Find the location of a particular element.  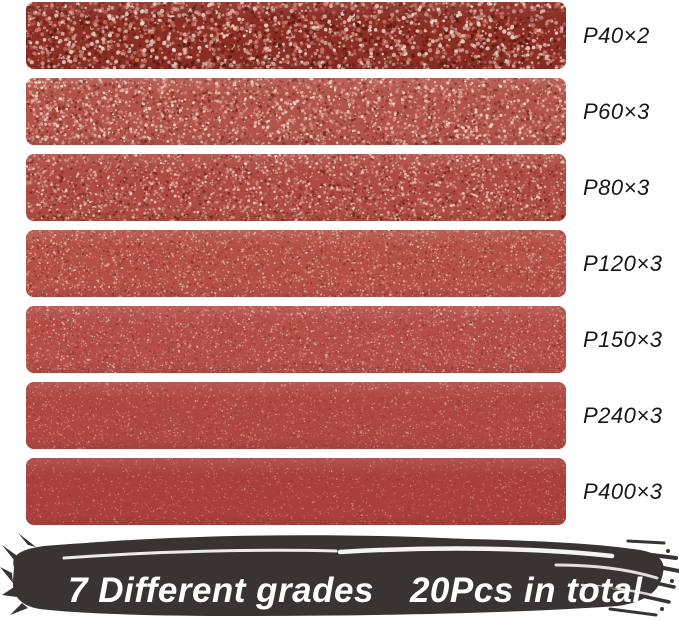

brush-main-body is located at coordinates (338, 576).